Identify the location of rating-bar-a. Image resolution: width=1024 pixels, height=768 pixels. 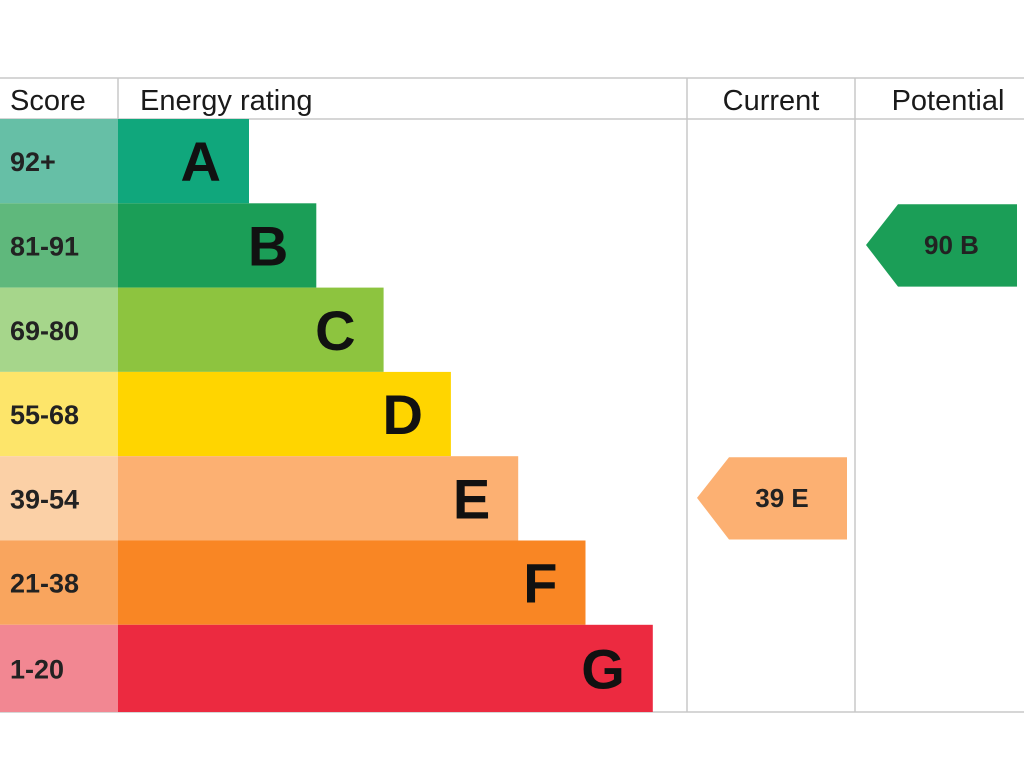
(183, 161).